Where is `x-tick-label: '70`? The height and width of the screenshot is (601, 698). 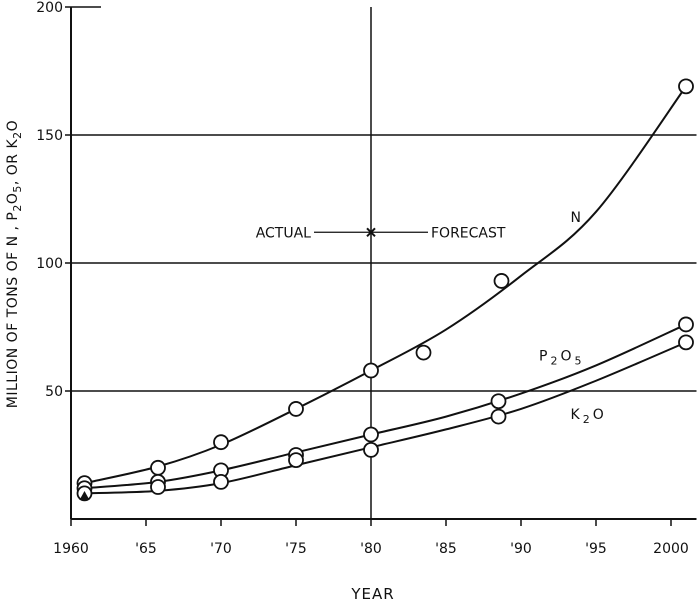 x-tick-label: '70 is located at coordinates (221, 549).